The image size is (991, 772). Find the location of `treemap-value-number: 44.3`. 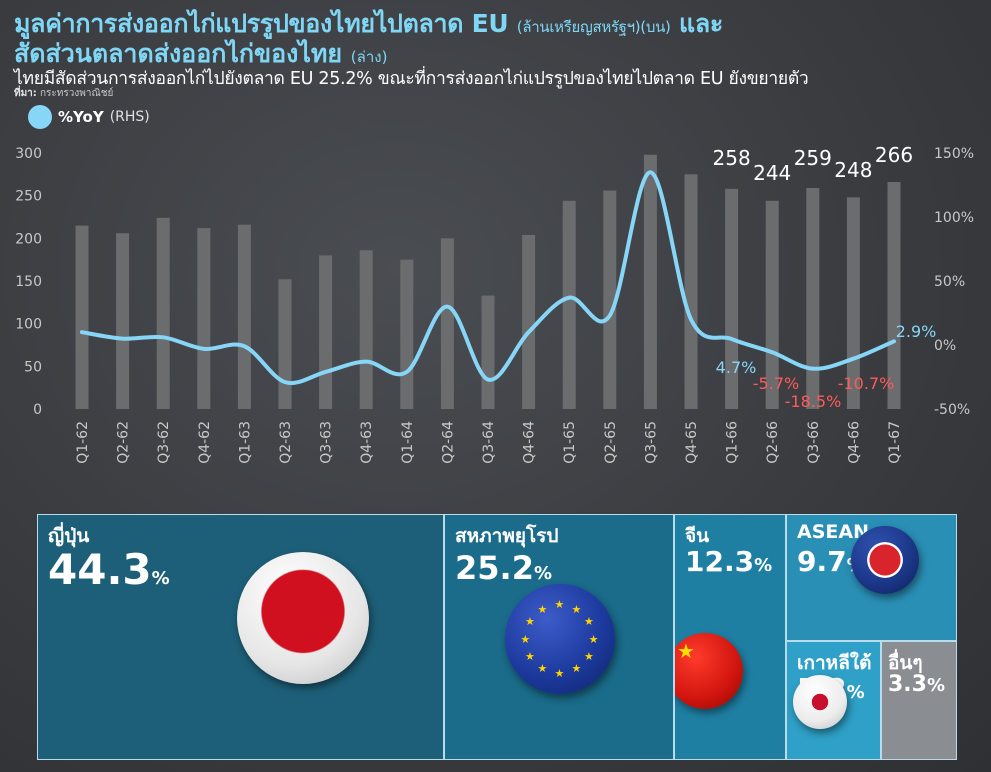

treemap-value-number: 44.3 is located at coordinates (100, 569).